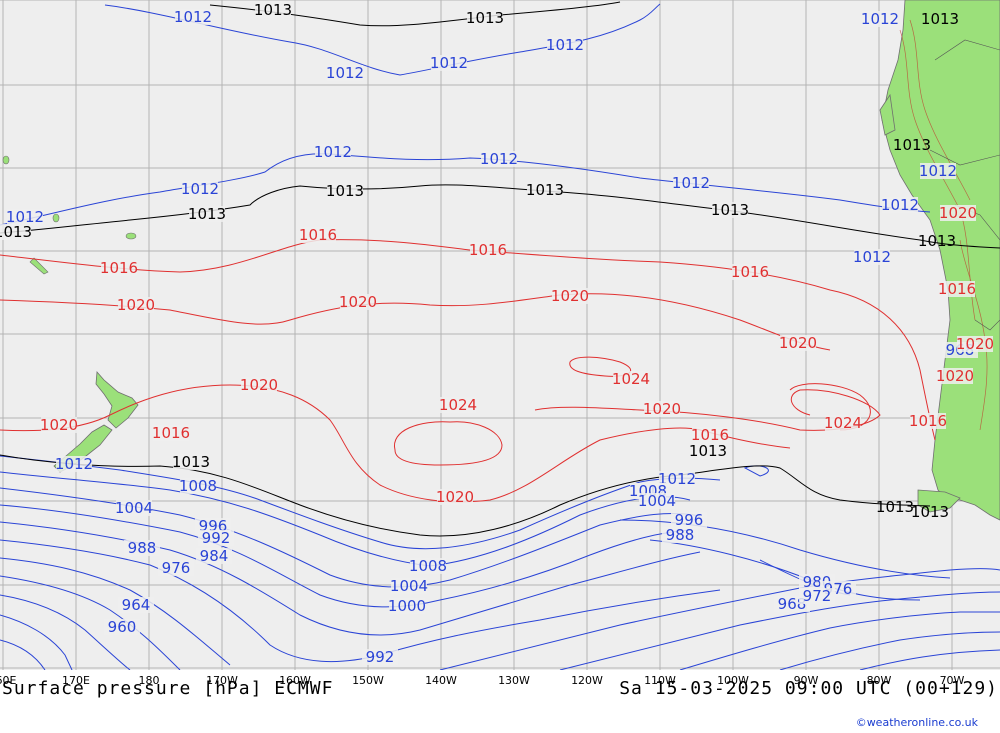  Describe the element at coordinates (149, 680) in the screenshot. I see `longitude-label: 180` at that location.